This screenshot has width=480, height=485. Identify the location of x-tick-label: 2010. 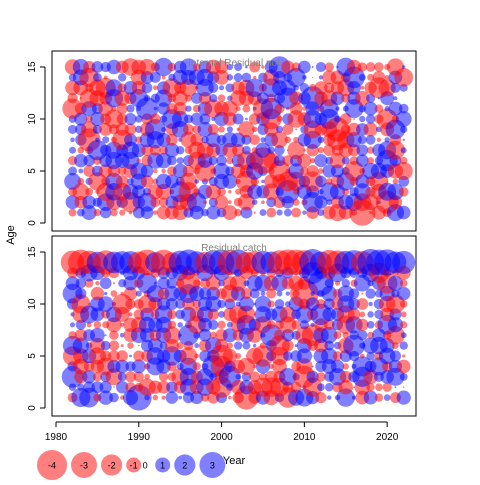
(304, 437).